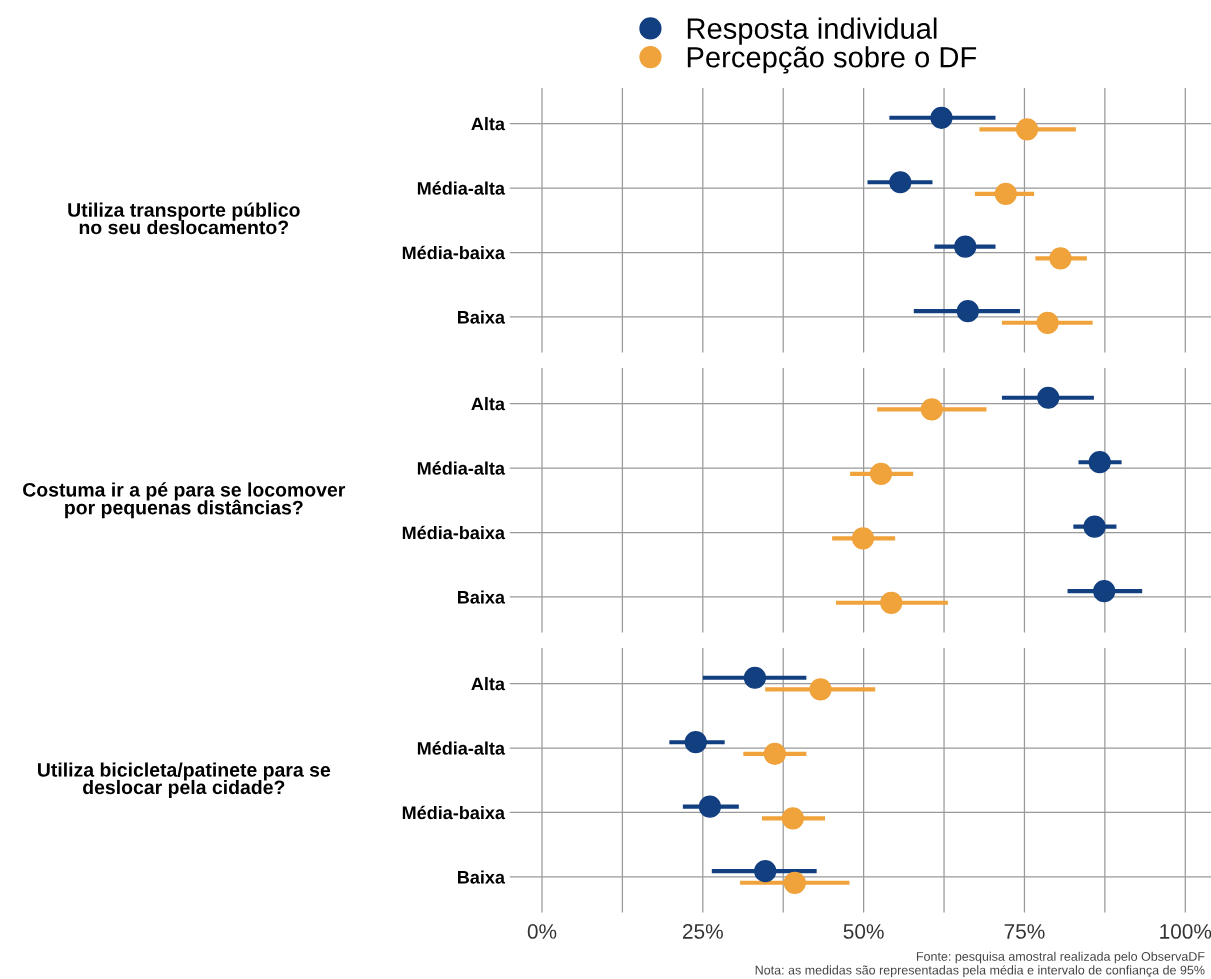  I want to click on x-tick-label: 0%, so click(542, 931).